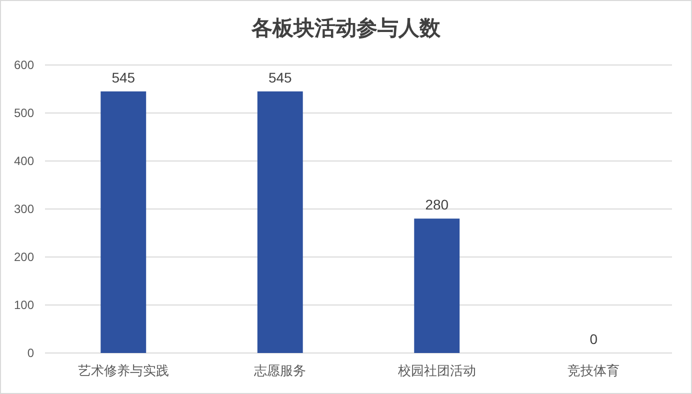 The height and width of the screenshot is (394, 692). I want to click on x-tick-label: 艺术修养与实践, so click(123, 370).